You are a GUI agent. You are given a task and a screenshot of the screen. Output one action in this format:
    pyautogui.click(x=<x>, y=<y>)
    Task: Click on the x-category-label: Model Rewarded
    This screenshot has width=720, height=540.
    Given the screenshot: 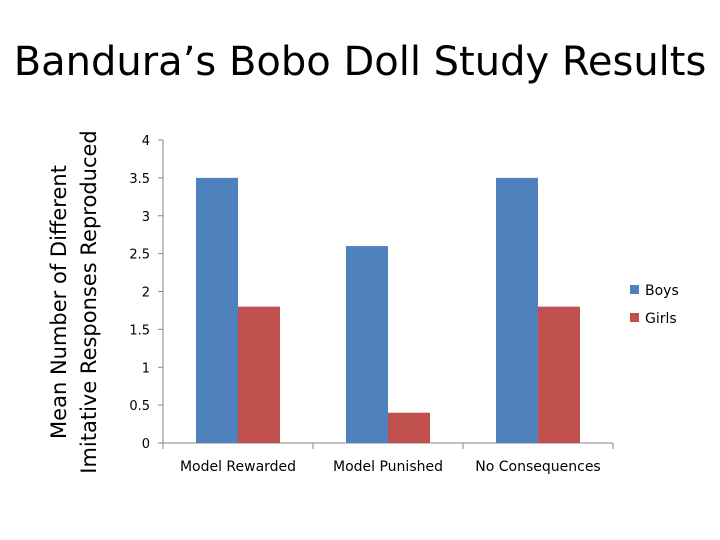 What is the action you would take?
    pyautogui.click(x=238, y=467)
    